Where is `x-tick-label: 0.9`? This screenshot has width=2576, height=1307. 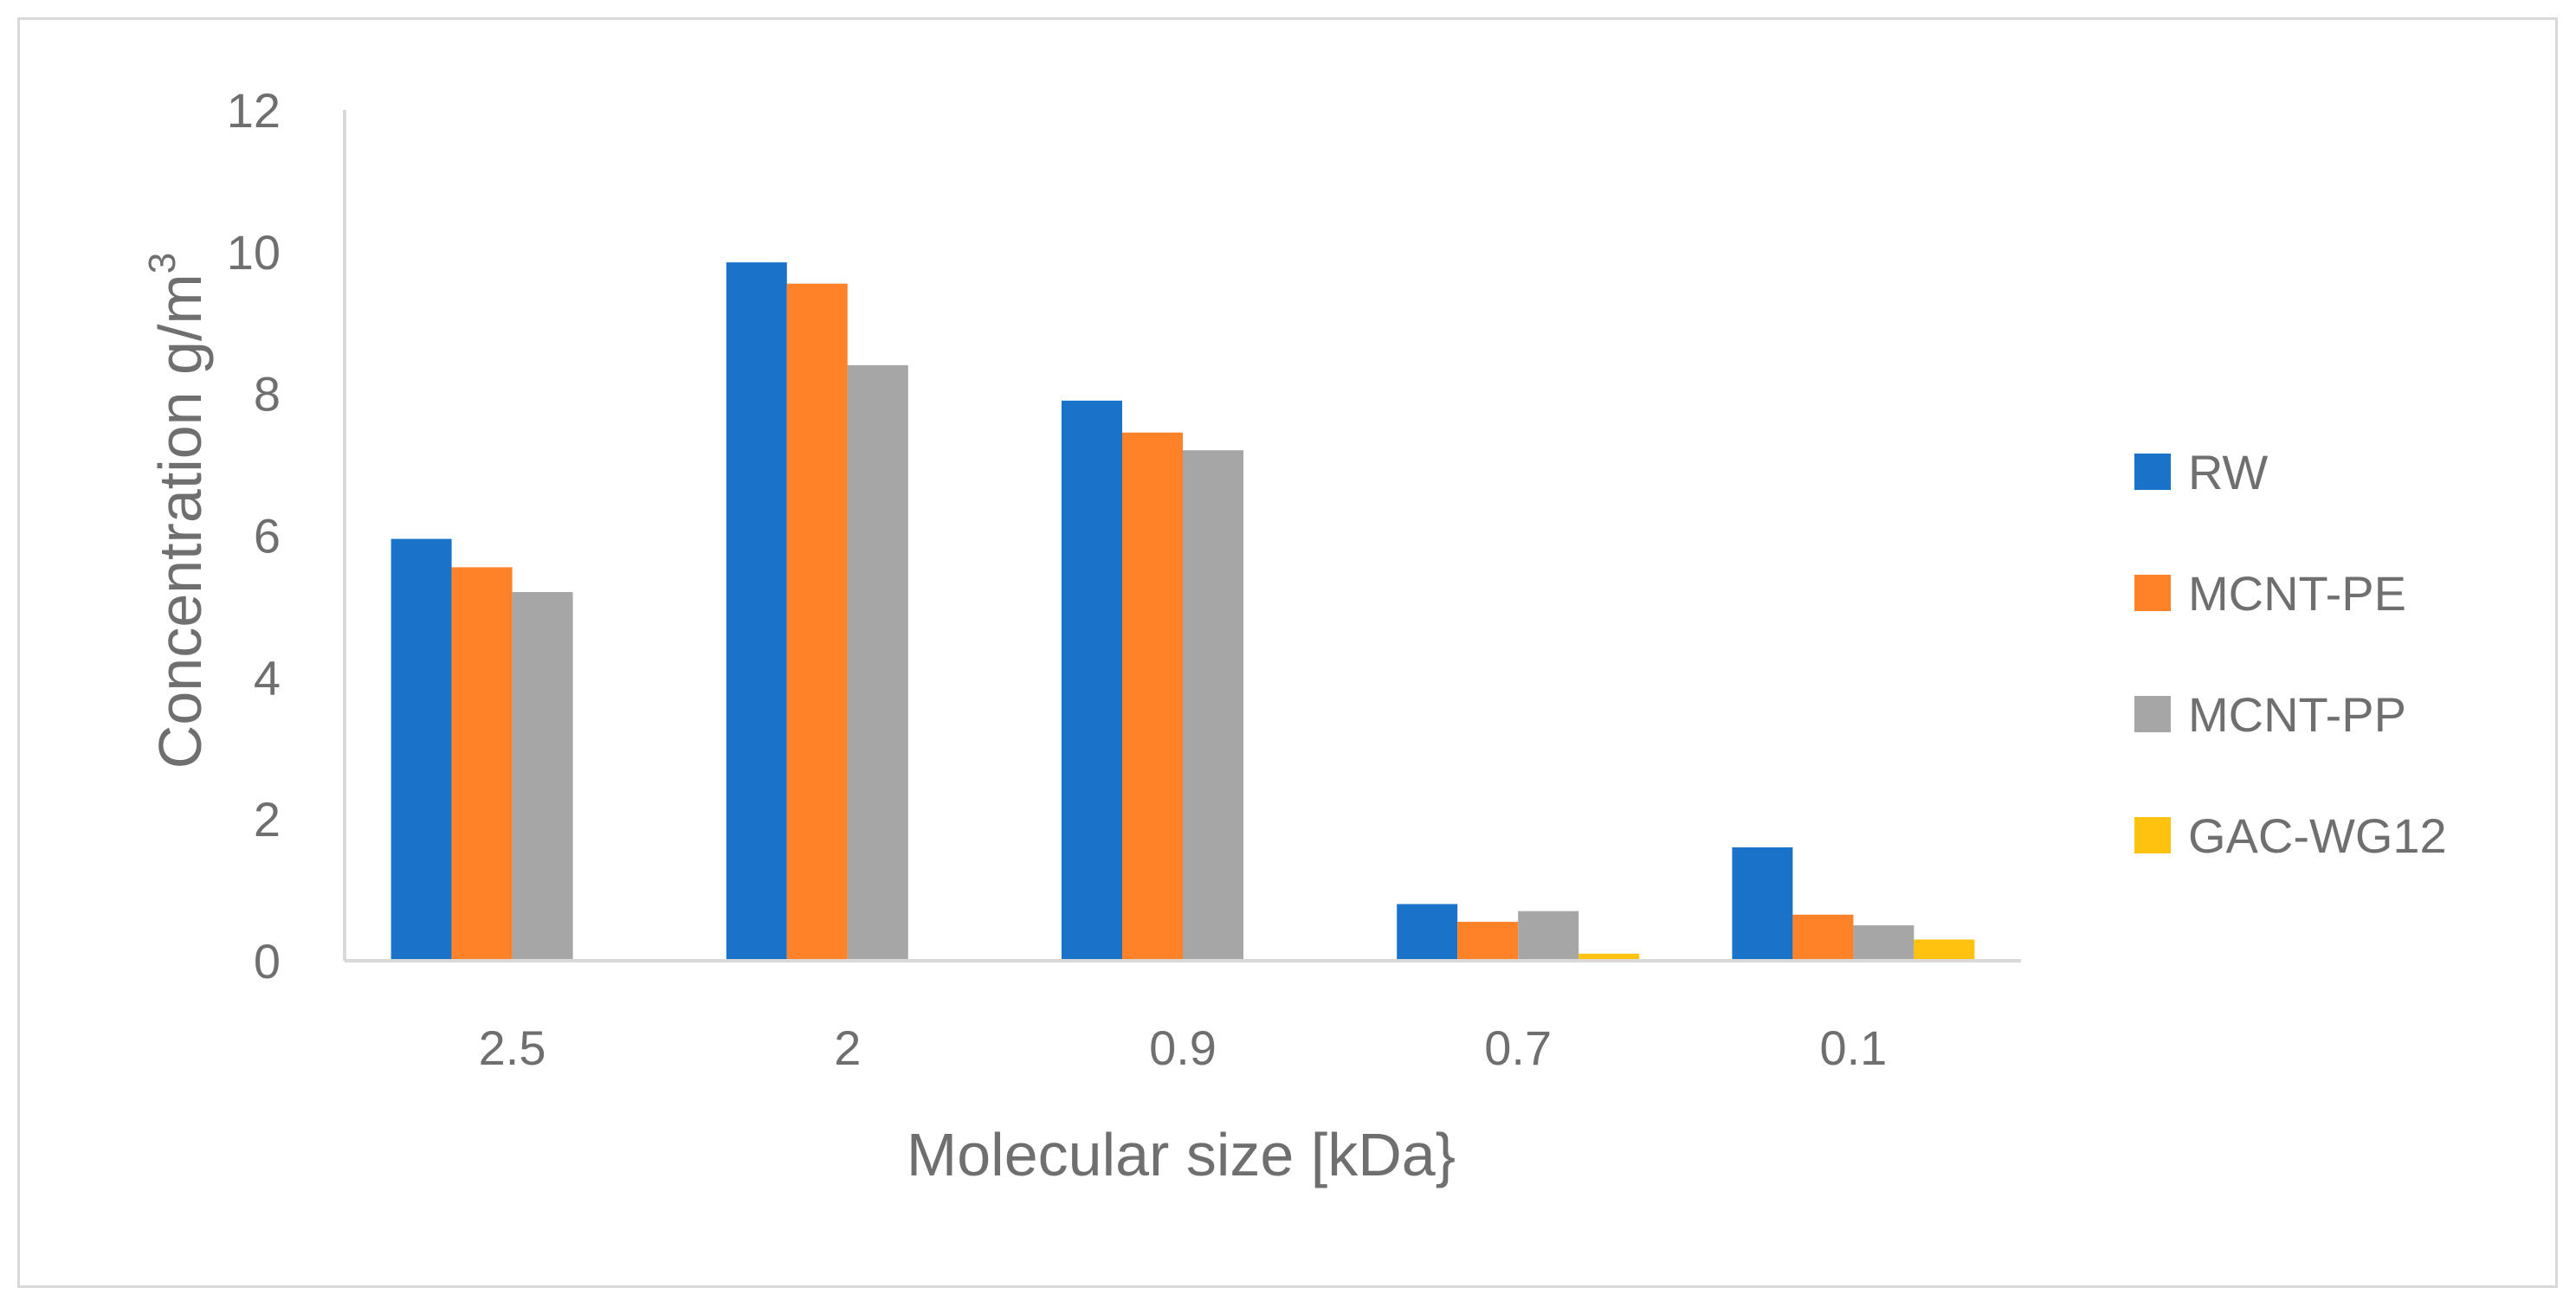
x-tick-label: 0.9 is located at coordinates (1183, 1047).